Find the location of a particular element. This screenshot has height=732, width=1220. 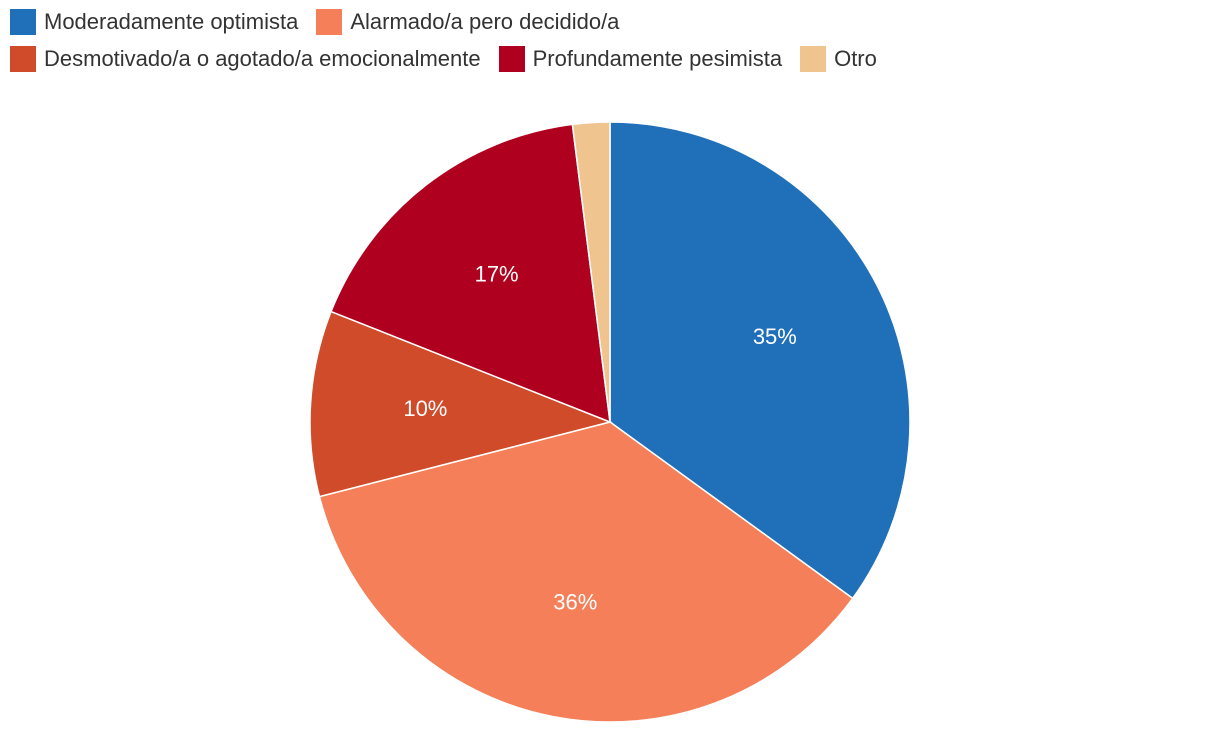

legend-label: Profundamente pesimista is located at coordinates (657, 58).